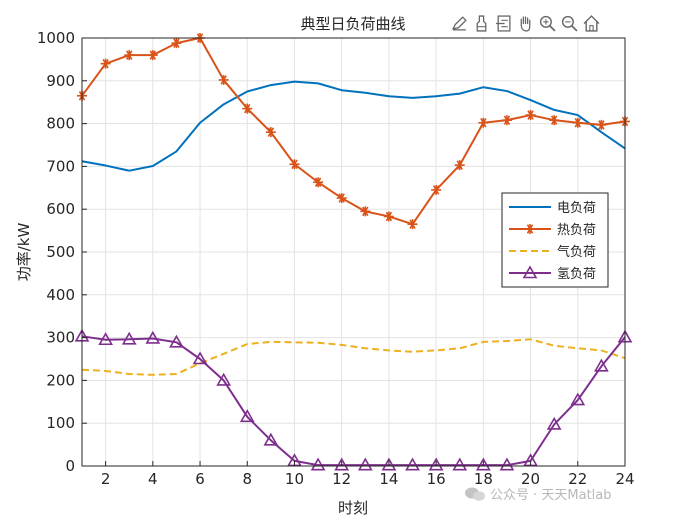 The height and width of the screenshot is (520, 685). Describe the element at coordinates (60, 338) in the screenshot. I see `y-tick-label: 300` at that location.